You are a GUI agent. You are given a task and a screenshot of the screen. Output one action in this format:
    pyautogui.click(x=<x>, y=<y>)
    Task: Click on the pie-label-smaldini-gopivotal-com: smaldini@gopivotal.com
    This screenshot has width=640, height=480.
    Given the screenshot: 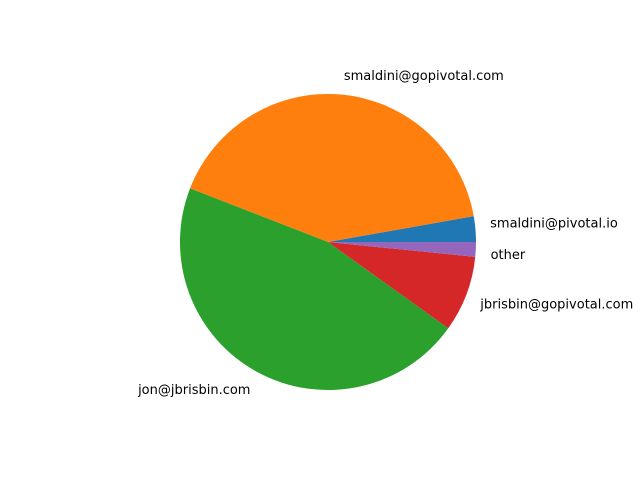 What is the action you would take?
    pyautogui.click(x=424, y=76)
    